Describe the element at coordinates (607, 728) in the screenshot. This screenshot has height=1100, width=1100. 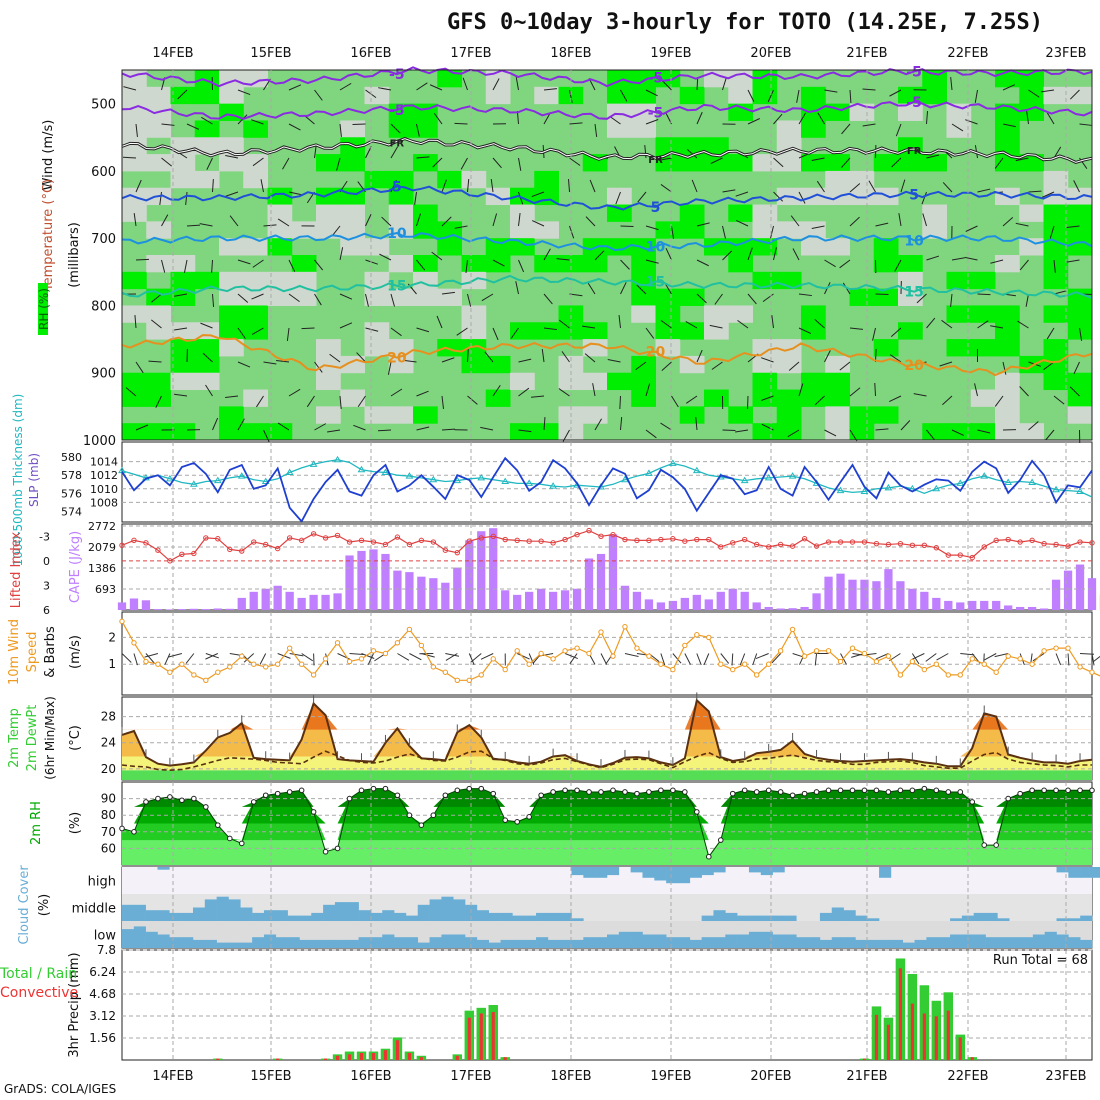
I see `temp-warm-area` at that location.